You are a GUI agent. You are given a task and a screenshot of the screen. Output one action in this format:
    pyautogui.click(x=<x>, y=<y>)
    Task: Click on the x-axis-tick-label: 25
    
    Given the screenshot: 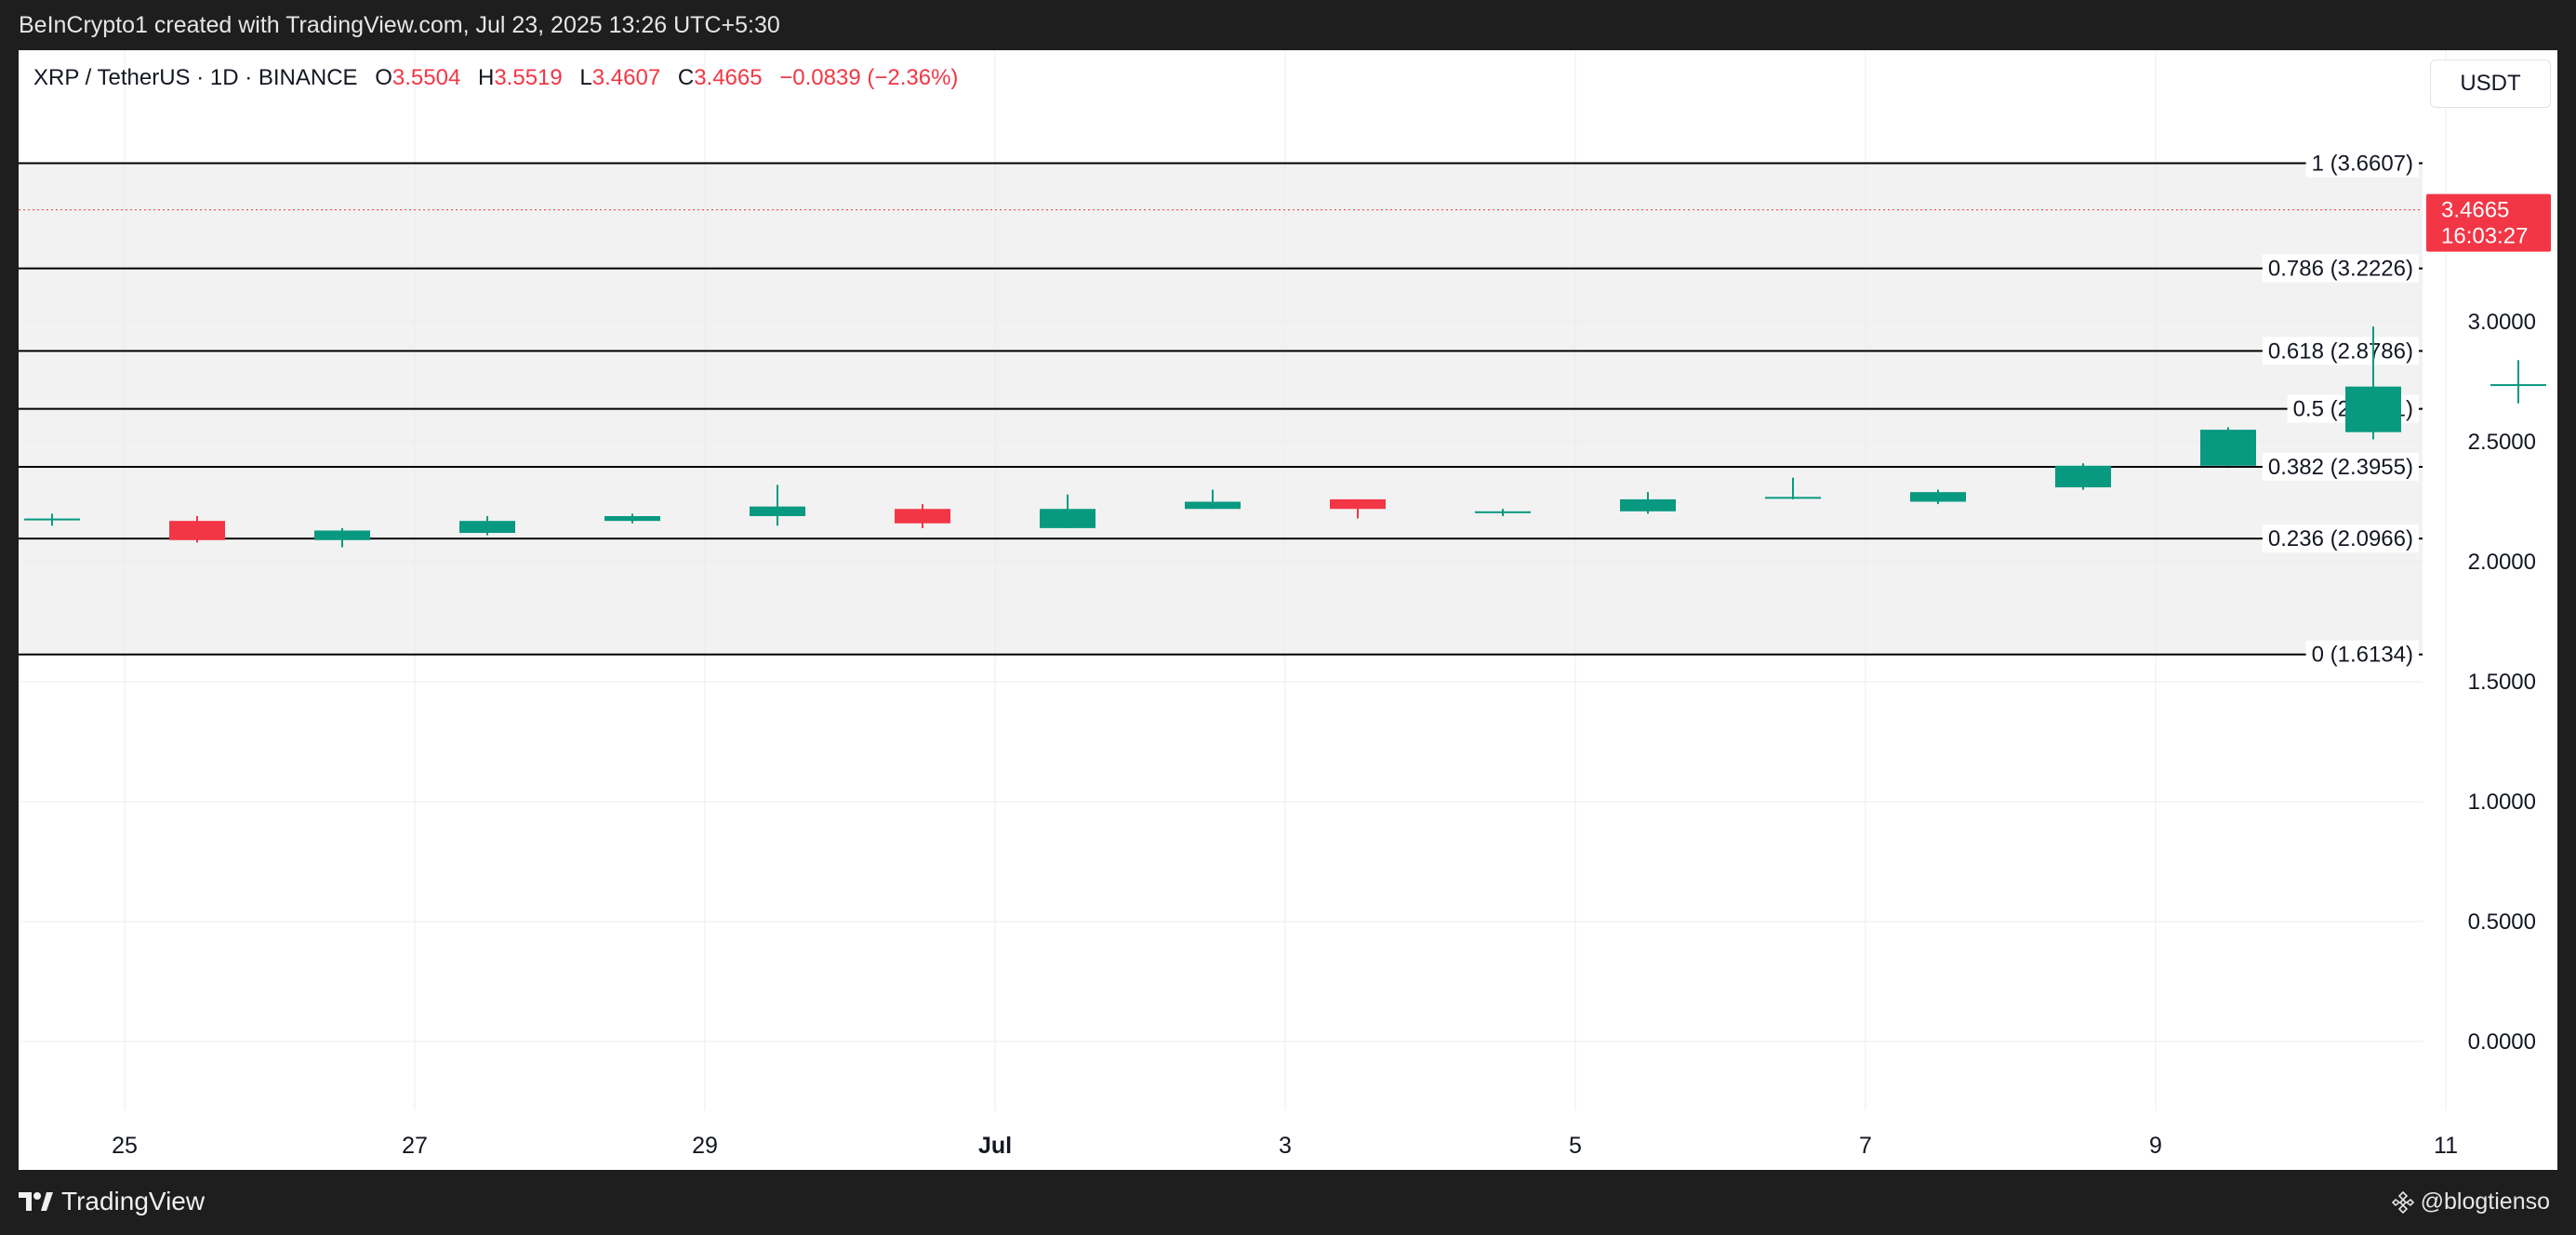 What is the action you would take?
    pyautogui.click(x=125, y=1146)
    